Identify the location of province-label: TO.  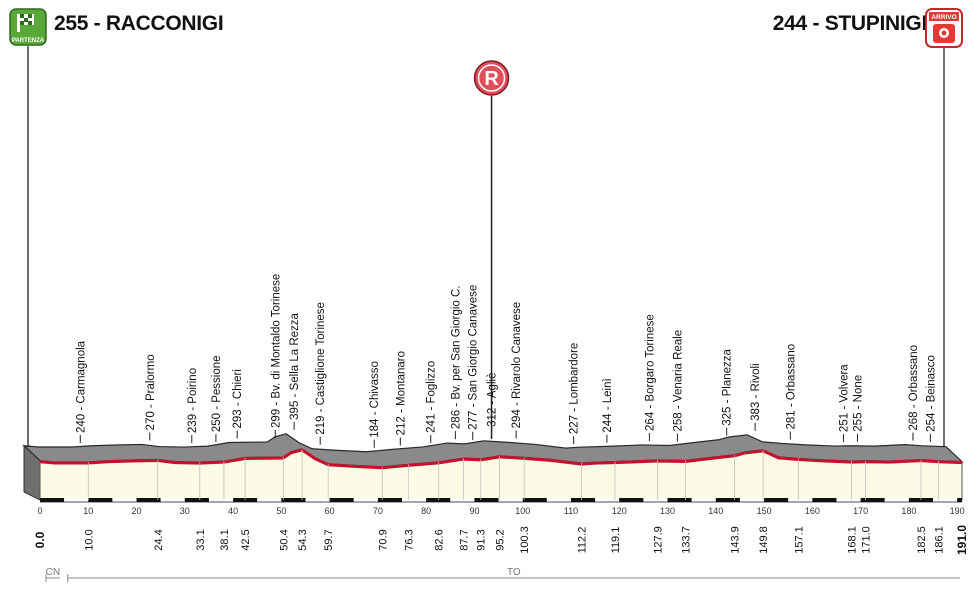
(514, 572).